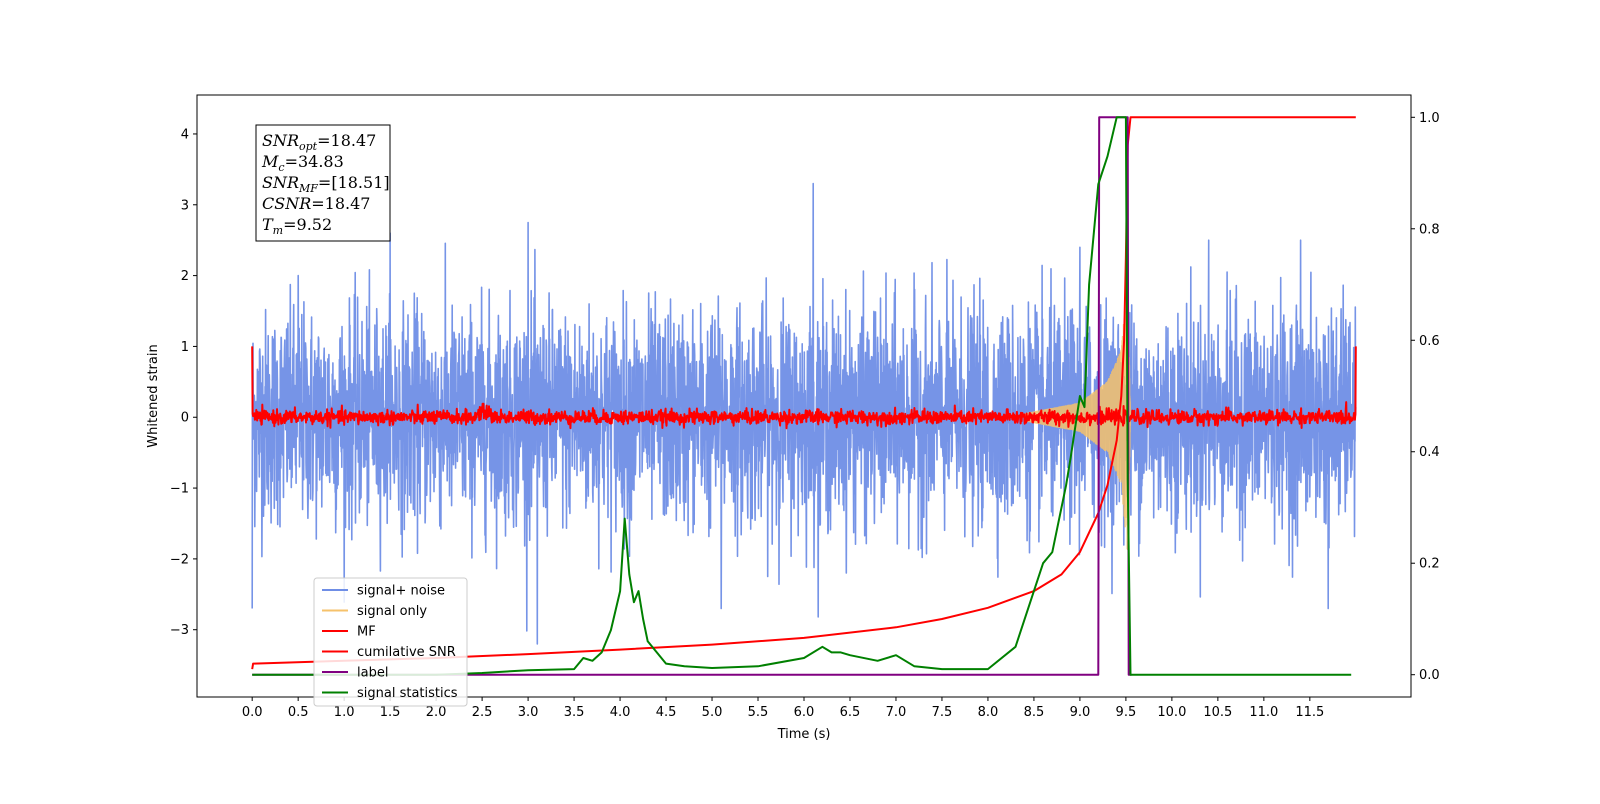 This screenshot has height=804, width=1600. I want to click on x-tick-label: 1.0, so click(344, 712).